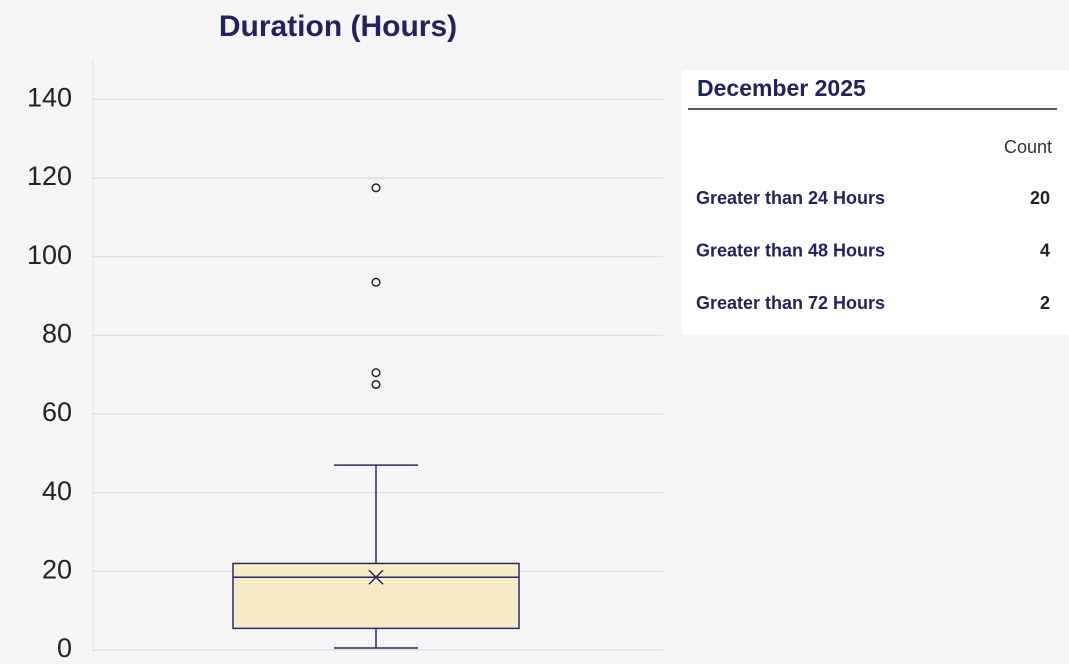  What do you see at coordinates (49, 255) in the screenshot?
I see `y-tick-label: 100` at bounding box center [49, 255].